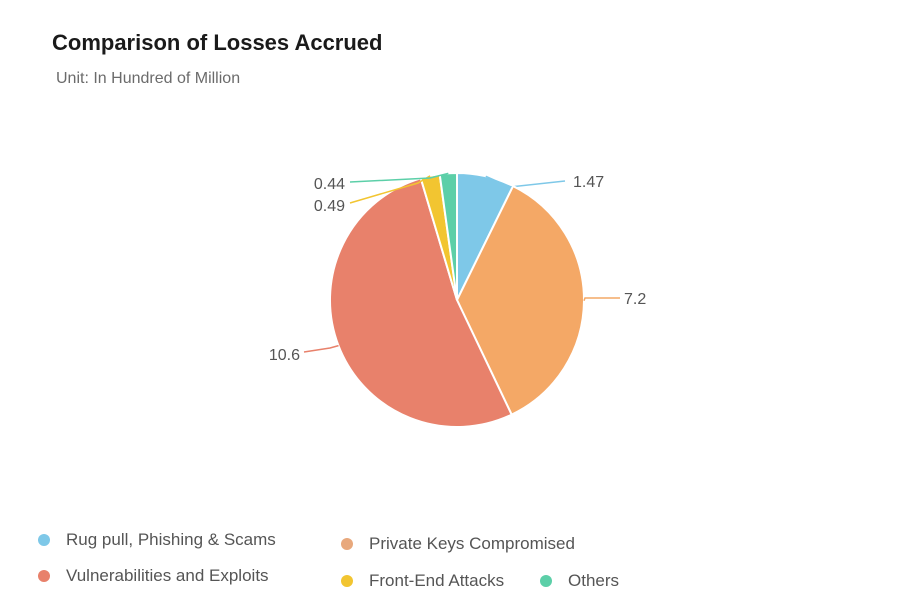 The width and height of the screenshot is (915, 614). Describe the element at coordinates (167, 575) in the screenshot. I see `legend-label: Vulnerabilities and Exploits` at that location.